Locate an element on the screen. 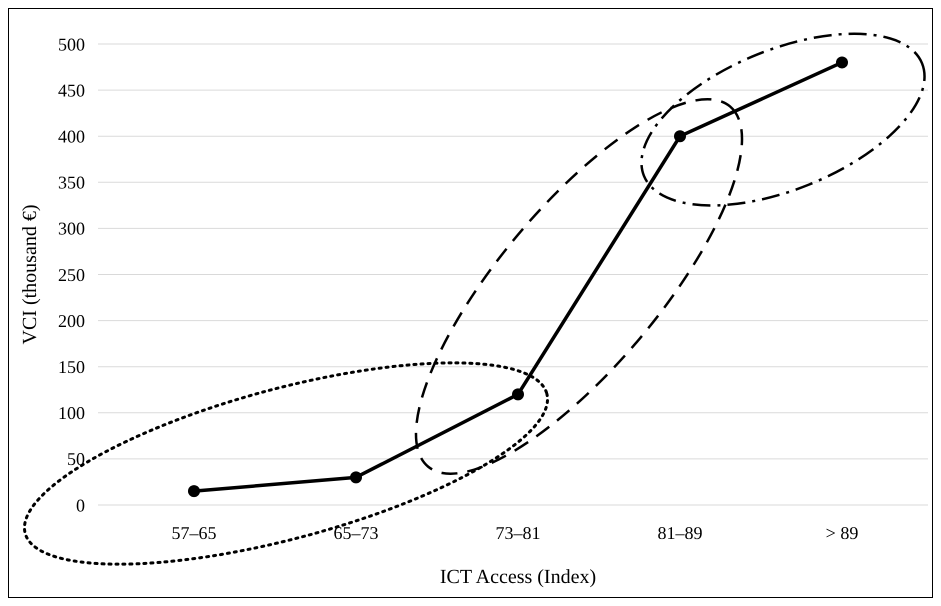 The image size is (941, 606). y-axis-title: VCI (thousand €) is located at coordinates (30, 274).